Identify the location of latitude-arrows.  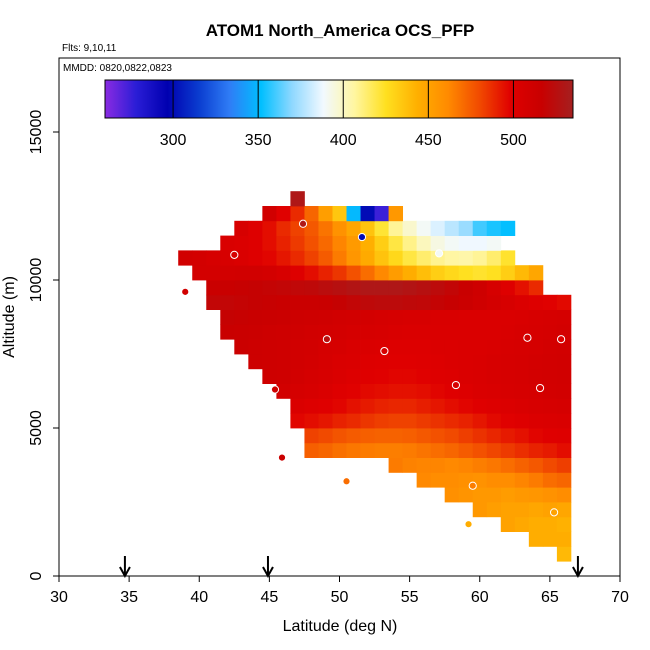
(351, 567).